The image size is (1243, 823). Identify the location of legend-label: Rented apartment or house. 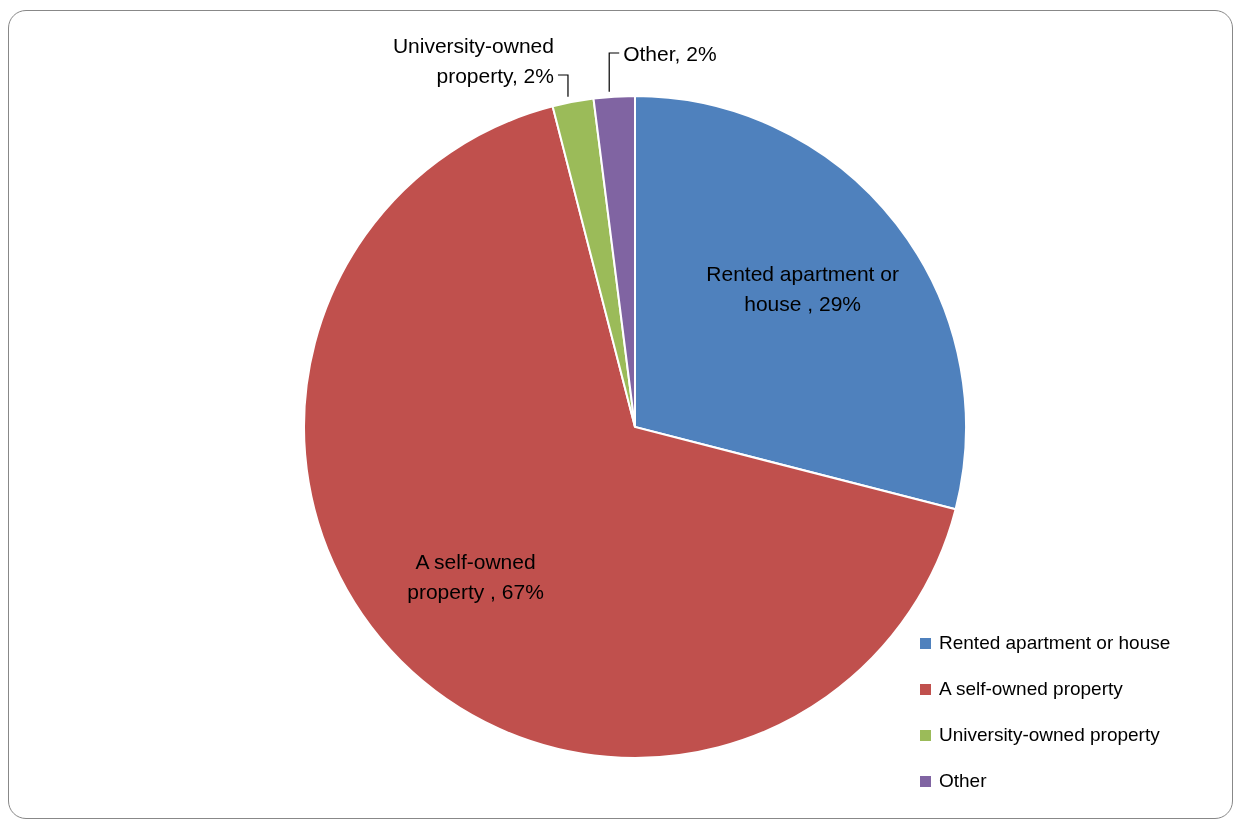
(1055, 643).